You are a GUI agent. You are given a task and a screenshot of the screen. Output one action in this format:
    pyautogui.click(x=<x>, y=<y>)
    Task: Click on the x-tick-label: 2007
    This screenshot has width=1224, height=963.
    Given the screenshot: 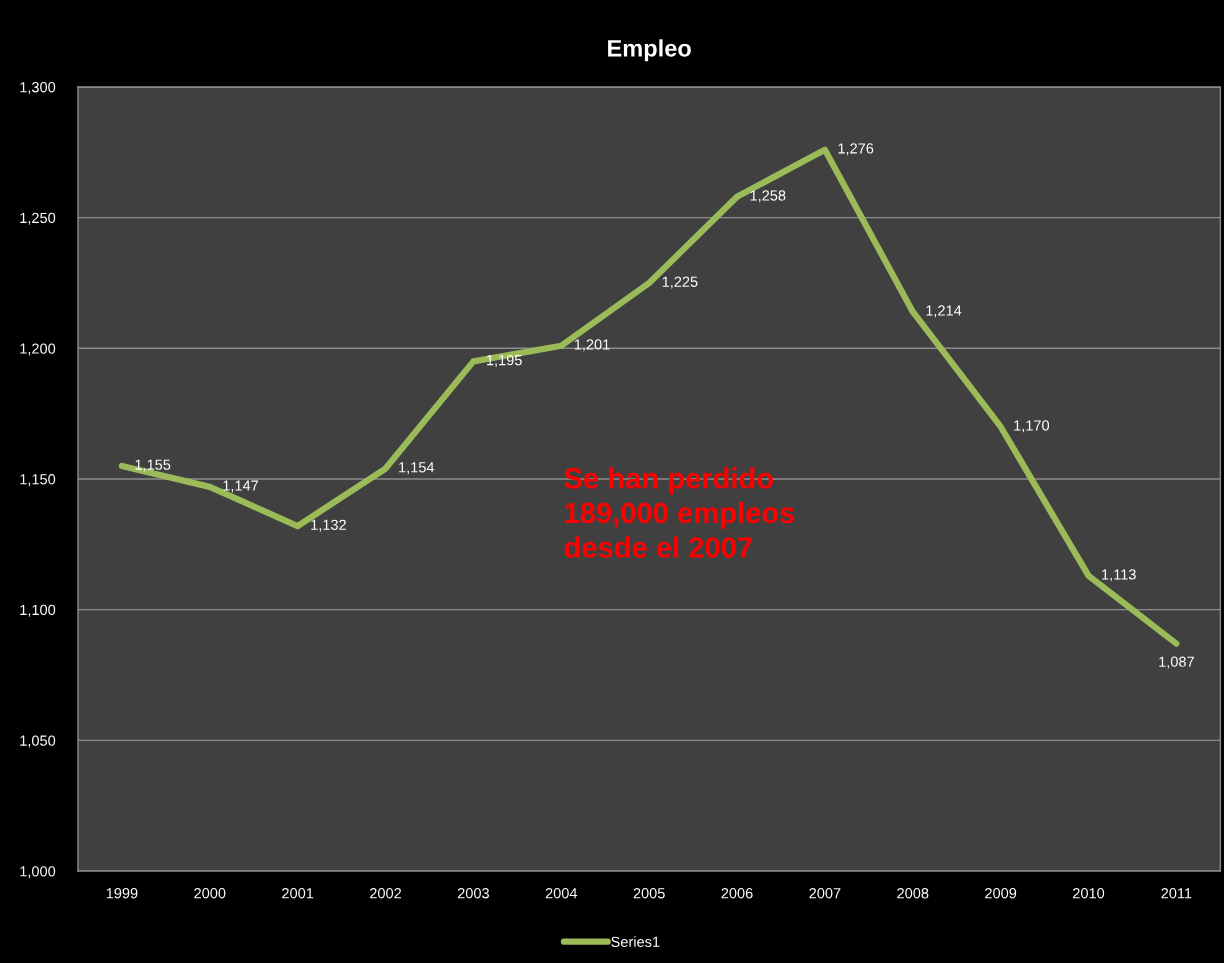 What is the action you would take?
    pyautogui.click(x=825, y=893)
    